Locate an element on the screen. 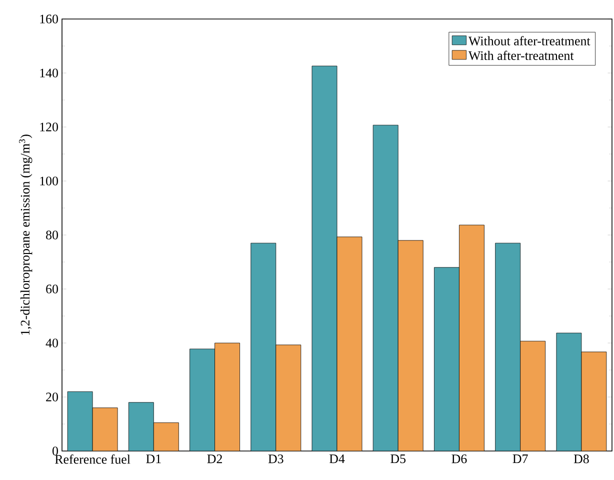 The image size is (614, 480). y-tick-label: 120 is located at coordinates (49, 127).